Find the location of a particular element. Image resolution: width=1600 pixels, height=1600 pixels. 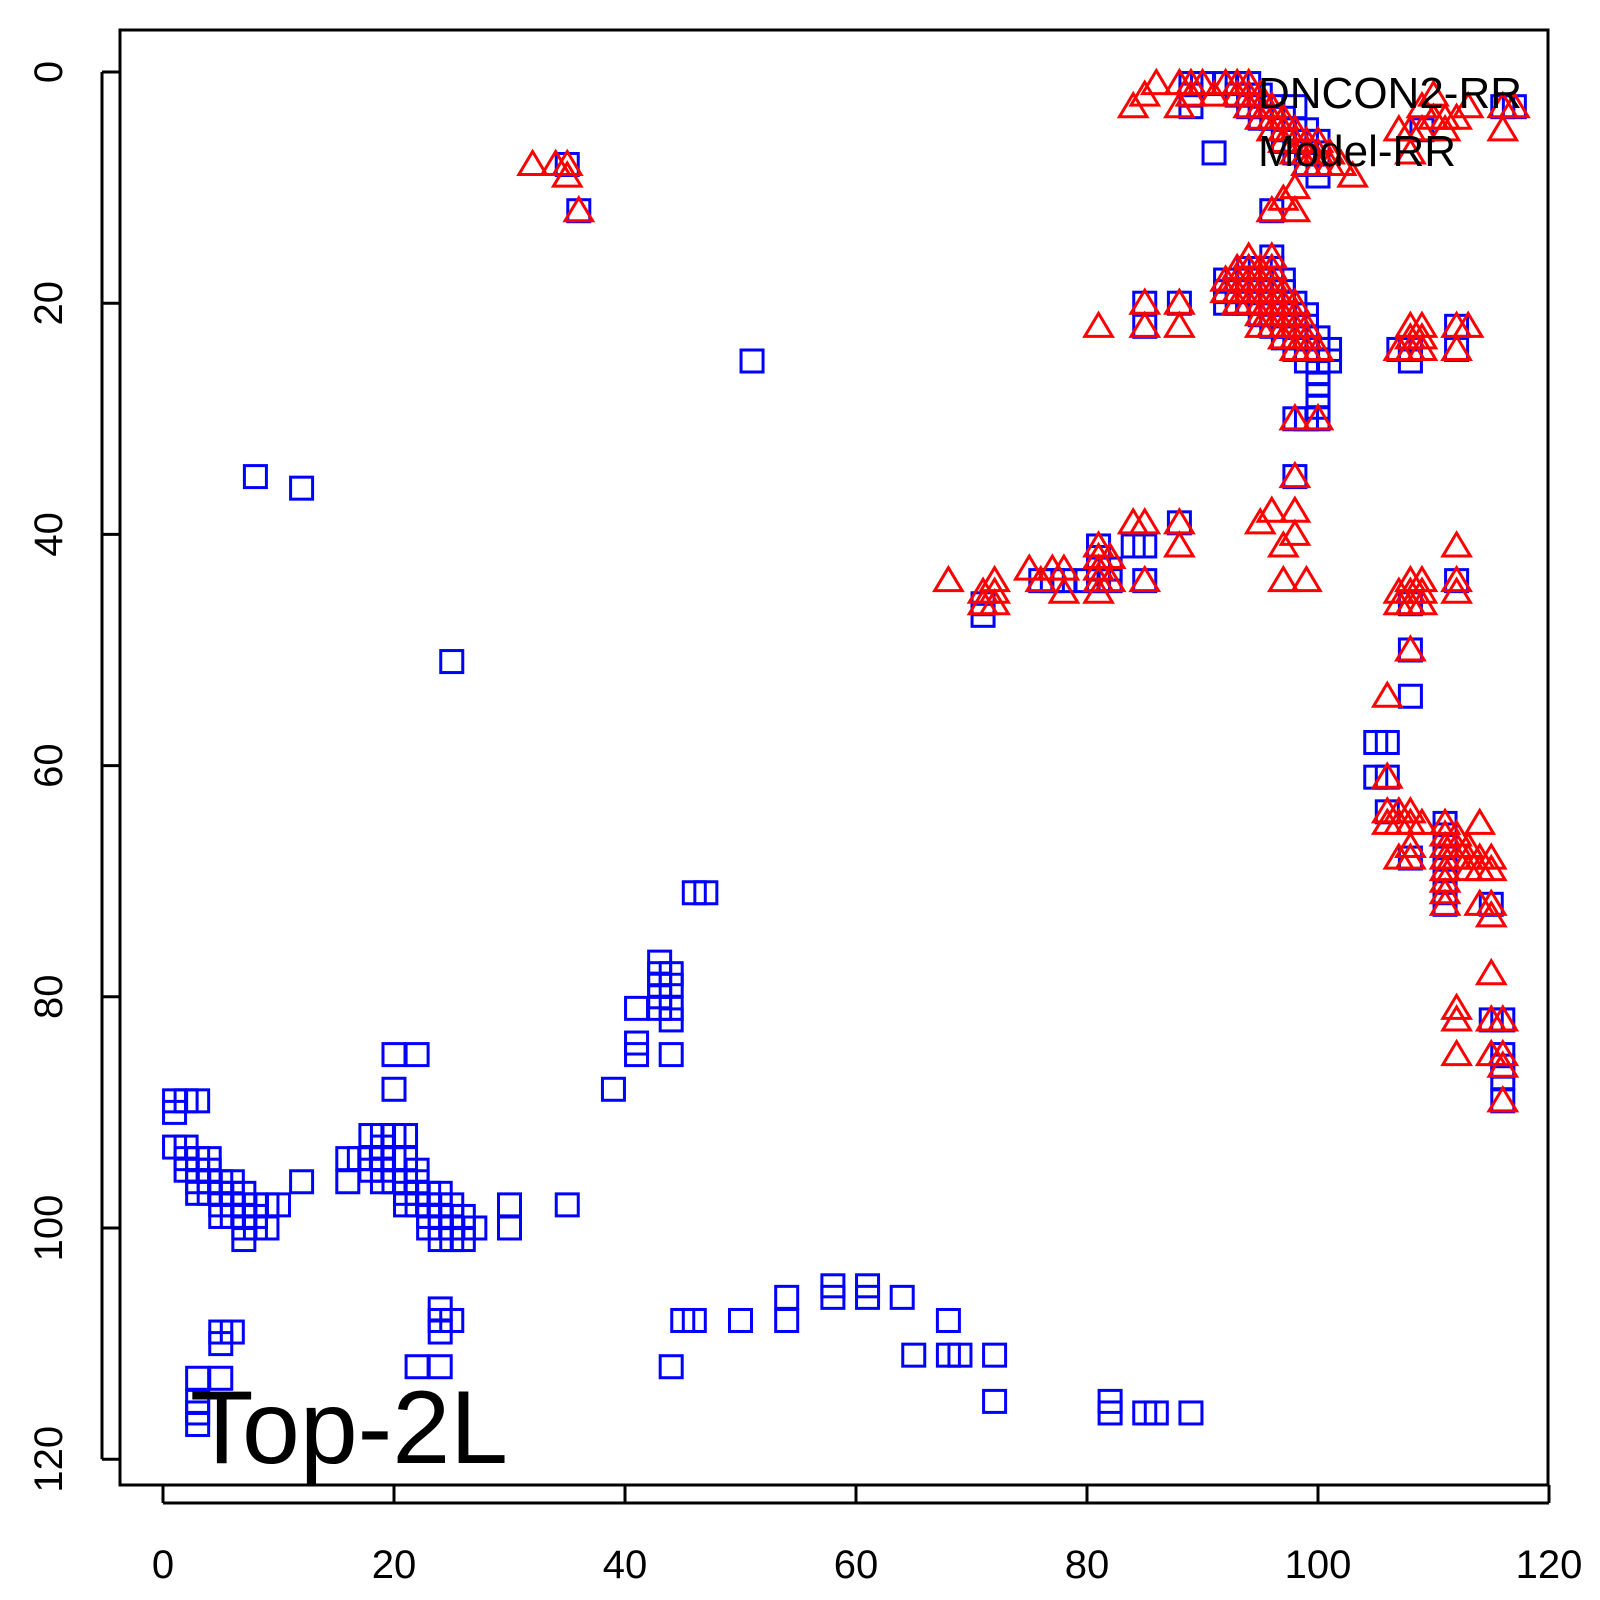

x-tick-label: 80 is located at coordinates (1087, 1565).